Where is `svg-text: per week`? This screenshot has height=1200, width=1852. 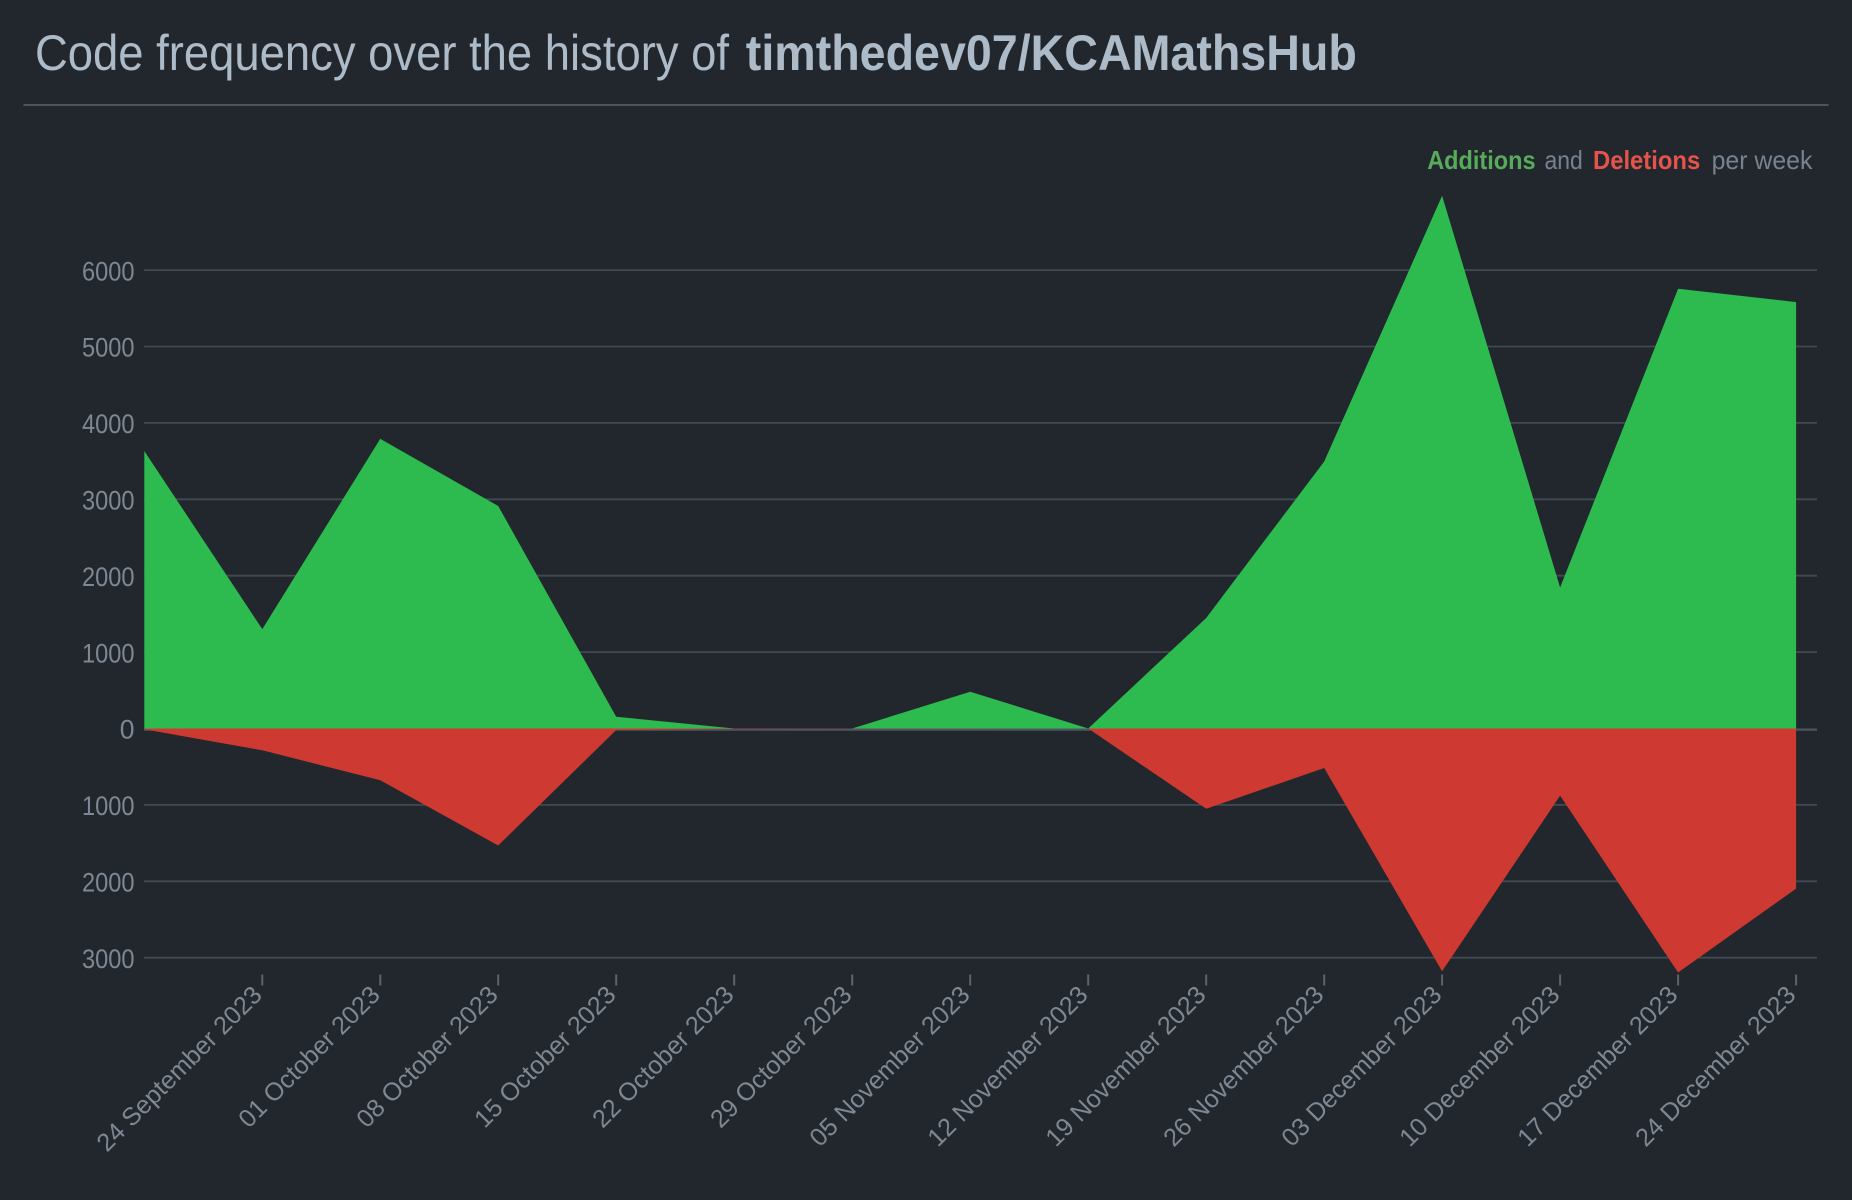 svg-text: per week is located at coordinates (1763, 160).